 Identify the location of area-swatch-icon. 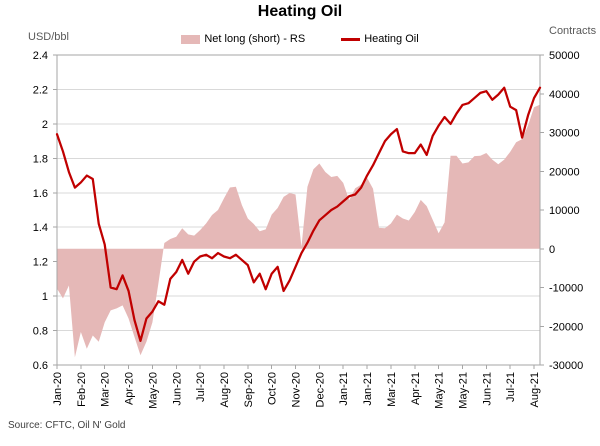
(191, 39).